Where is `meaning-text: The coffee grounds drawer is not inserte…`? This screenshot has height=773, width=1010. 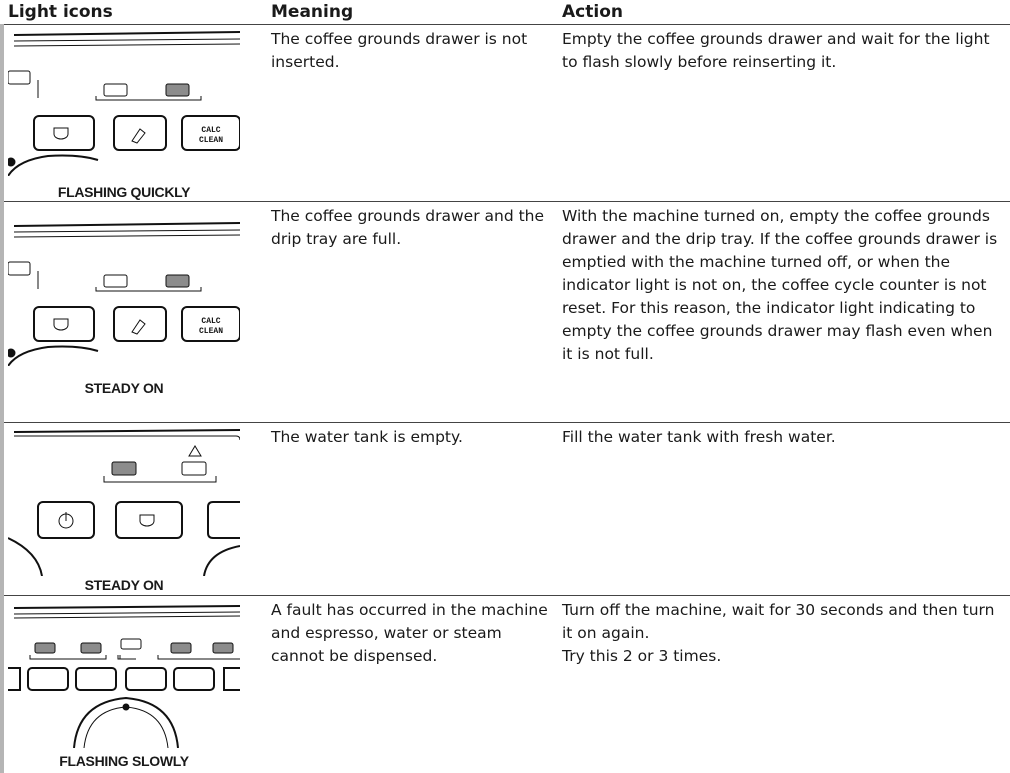
meaning-text: The coffee grounds drawer is not inserte… is located at coordinates (399, 50).